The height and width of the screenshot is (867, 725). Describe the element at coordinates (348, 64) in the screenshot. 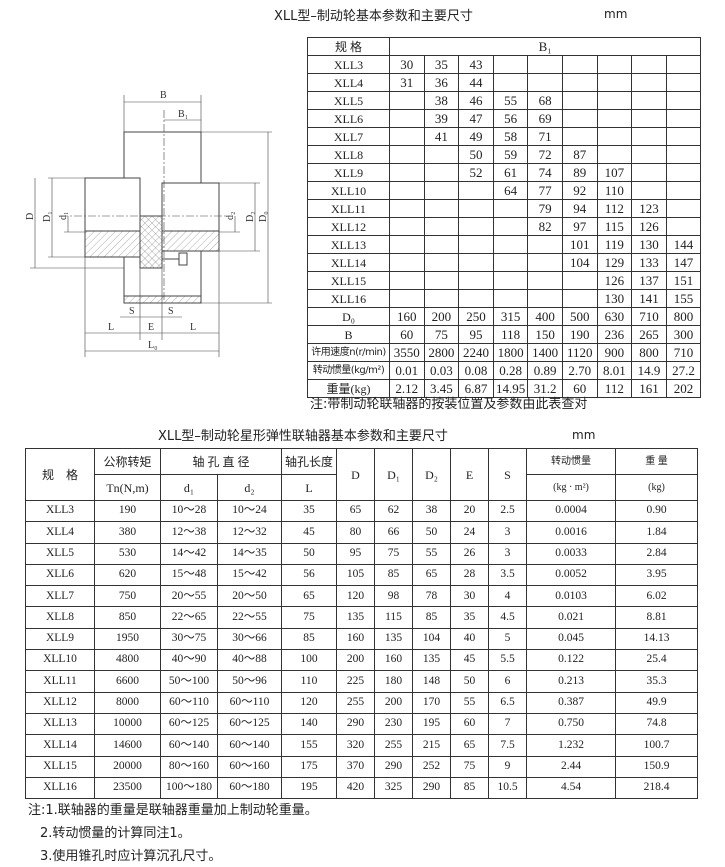

I see `row-label: XLL3` at that location.